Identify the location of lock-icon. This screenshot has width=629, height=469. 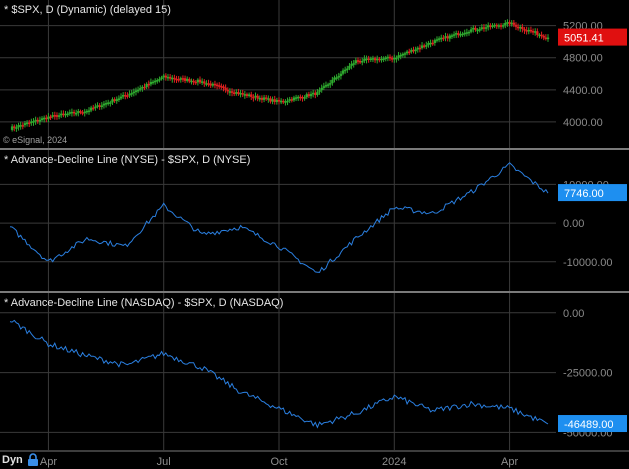
(33, 460).